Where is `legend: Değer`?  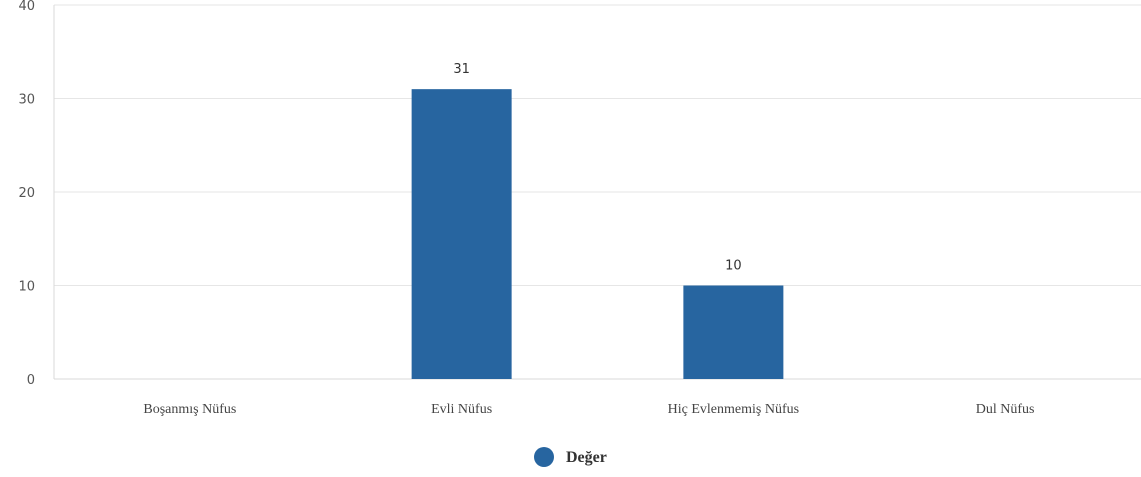
legend: Değer is located at coordinates (570, 457).